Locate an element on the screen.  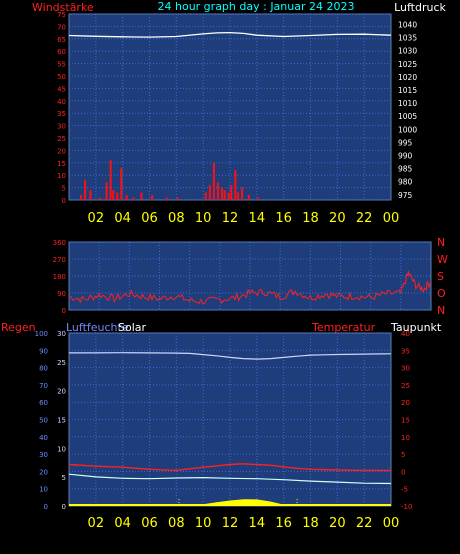
temperature-line is located at coordinates (229, 467).